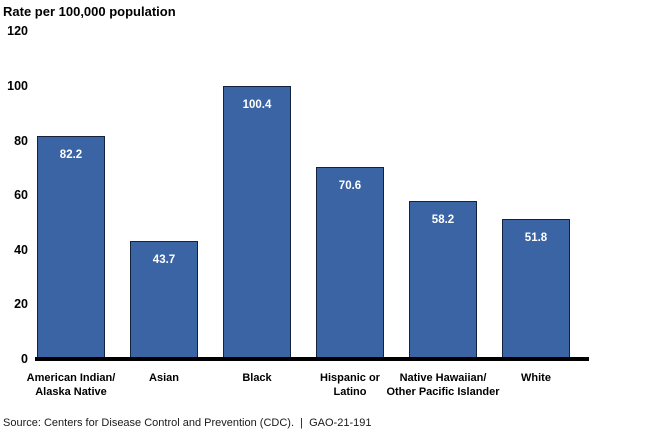 The width and height of the screenshot is (672, 437). I want to click on y-axis-tick-label: 20, so click(21, 304).